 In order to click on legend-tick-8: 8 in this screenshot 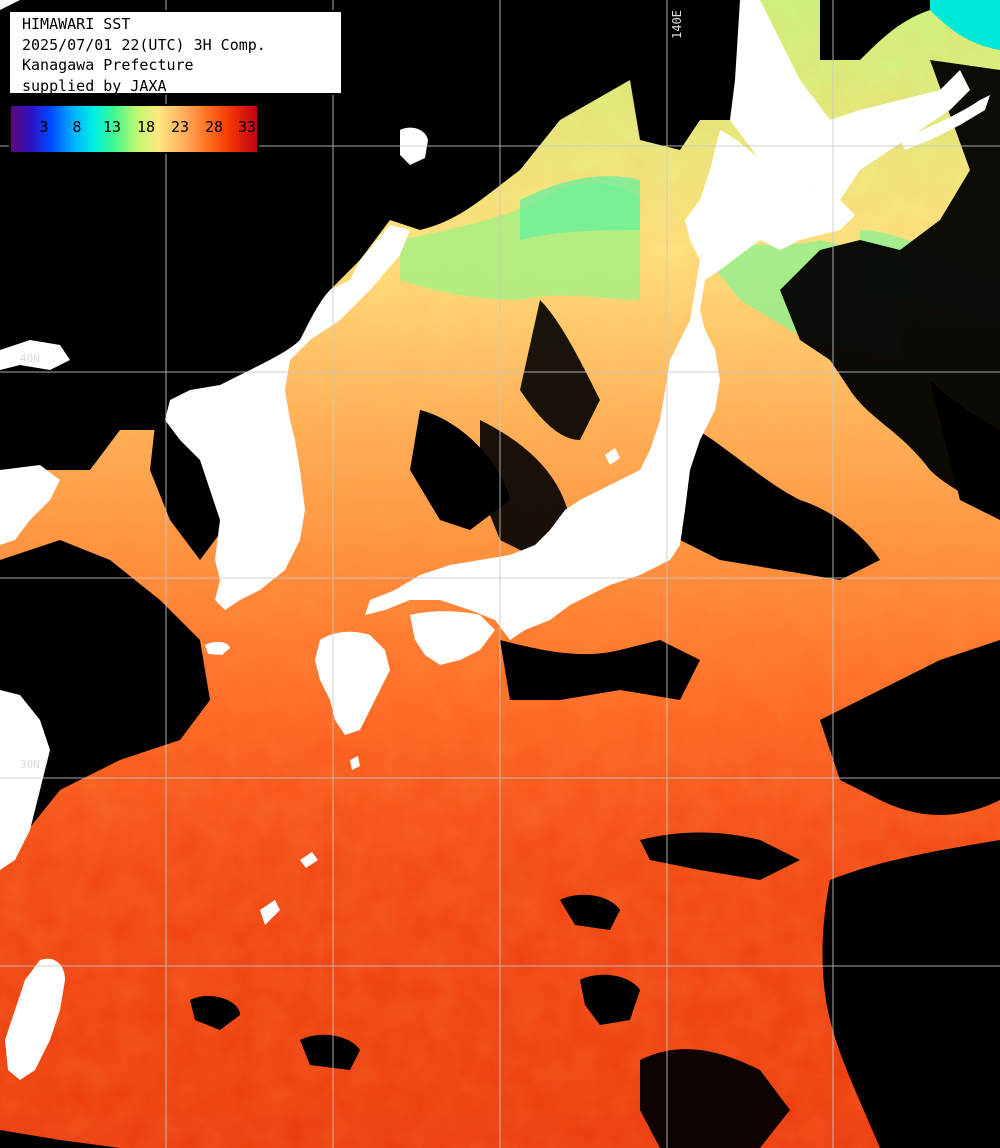, I will do `click(77, 127)`.